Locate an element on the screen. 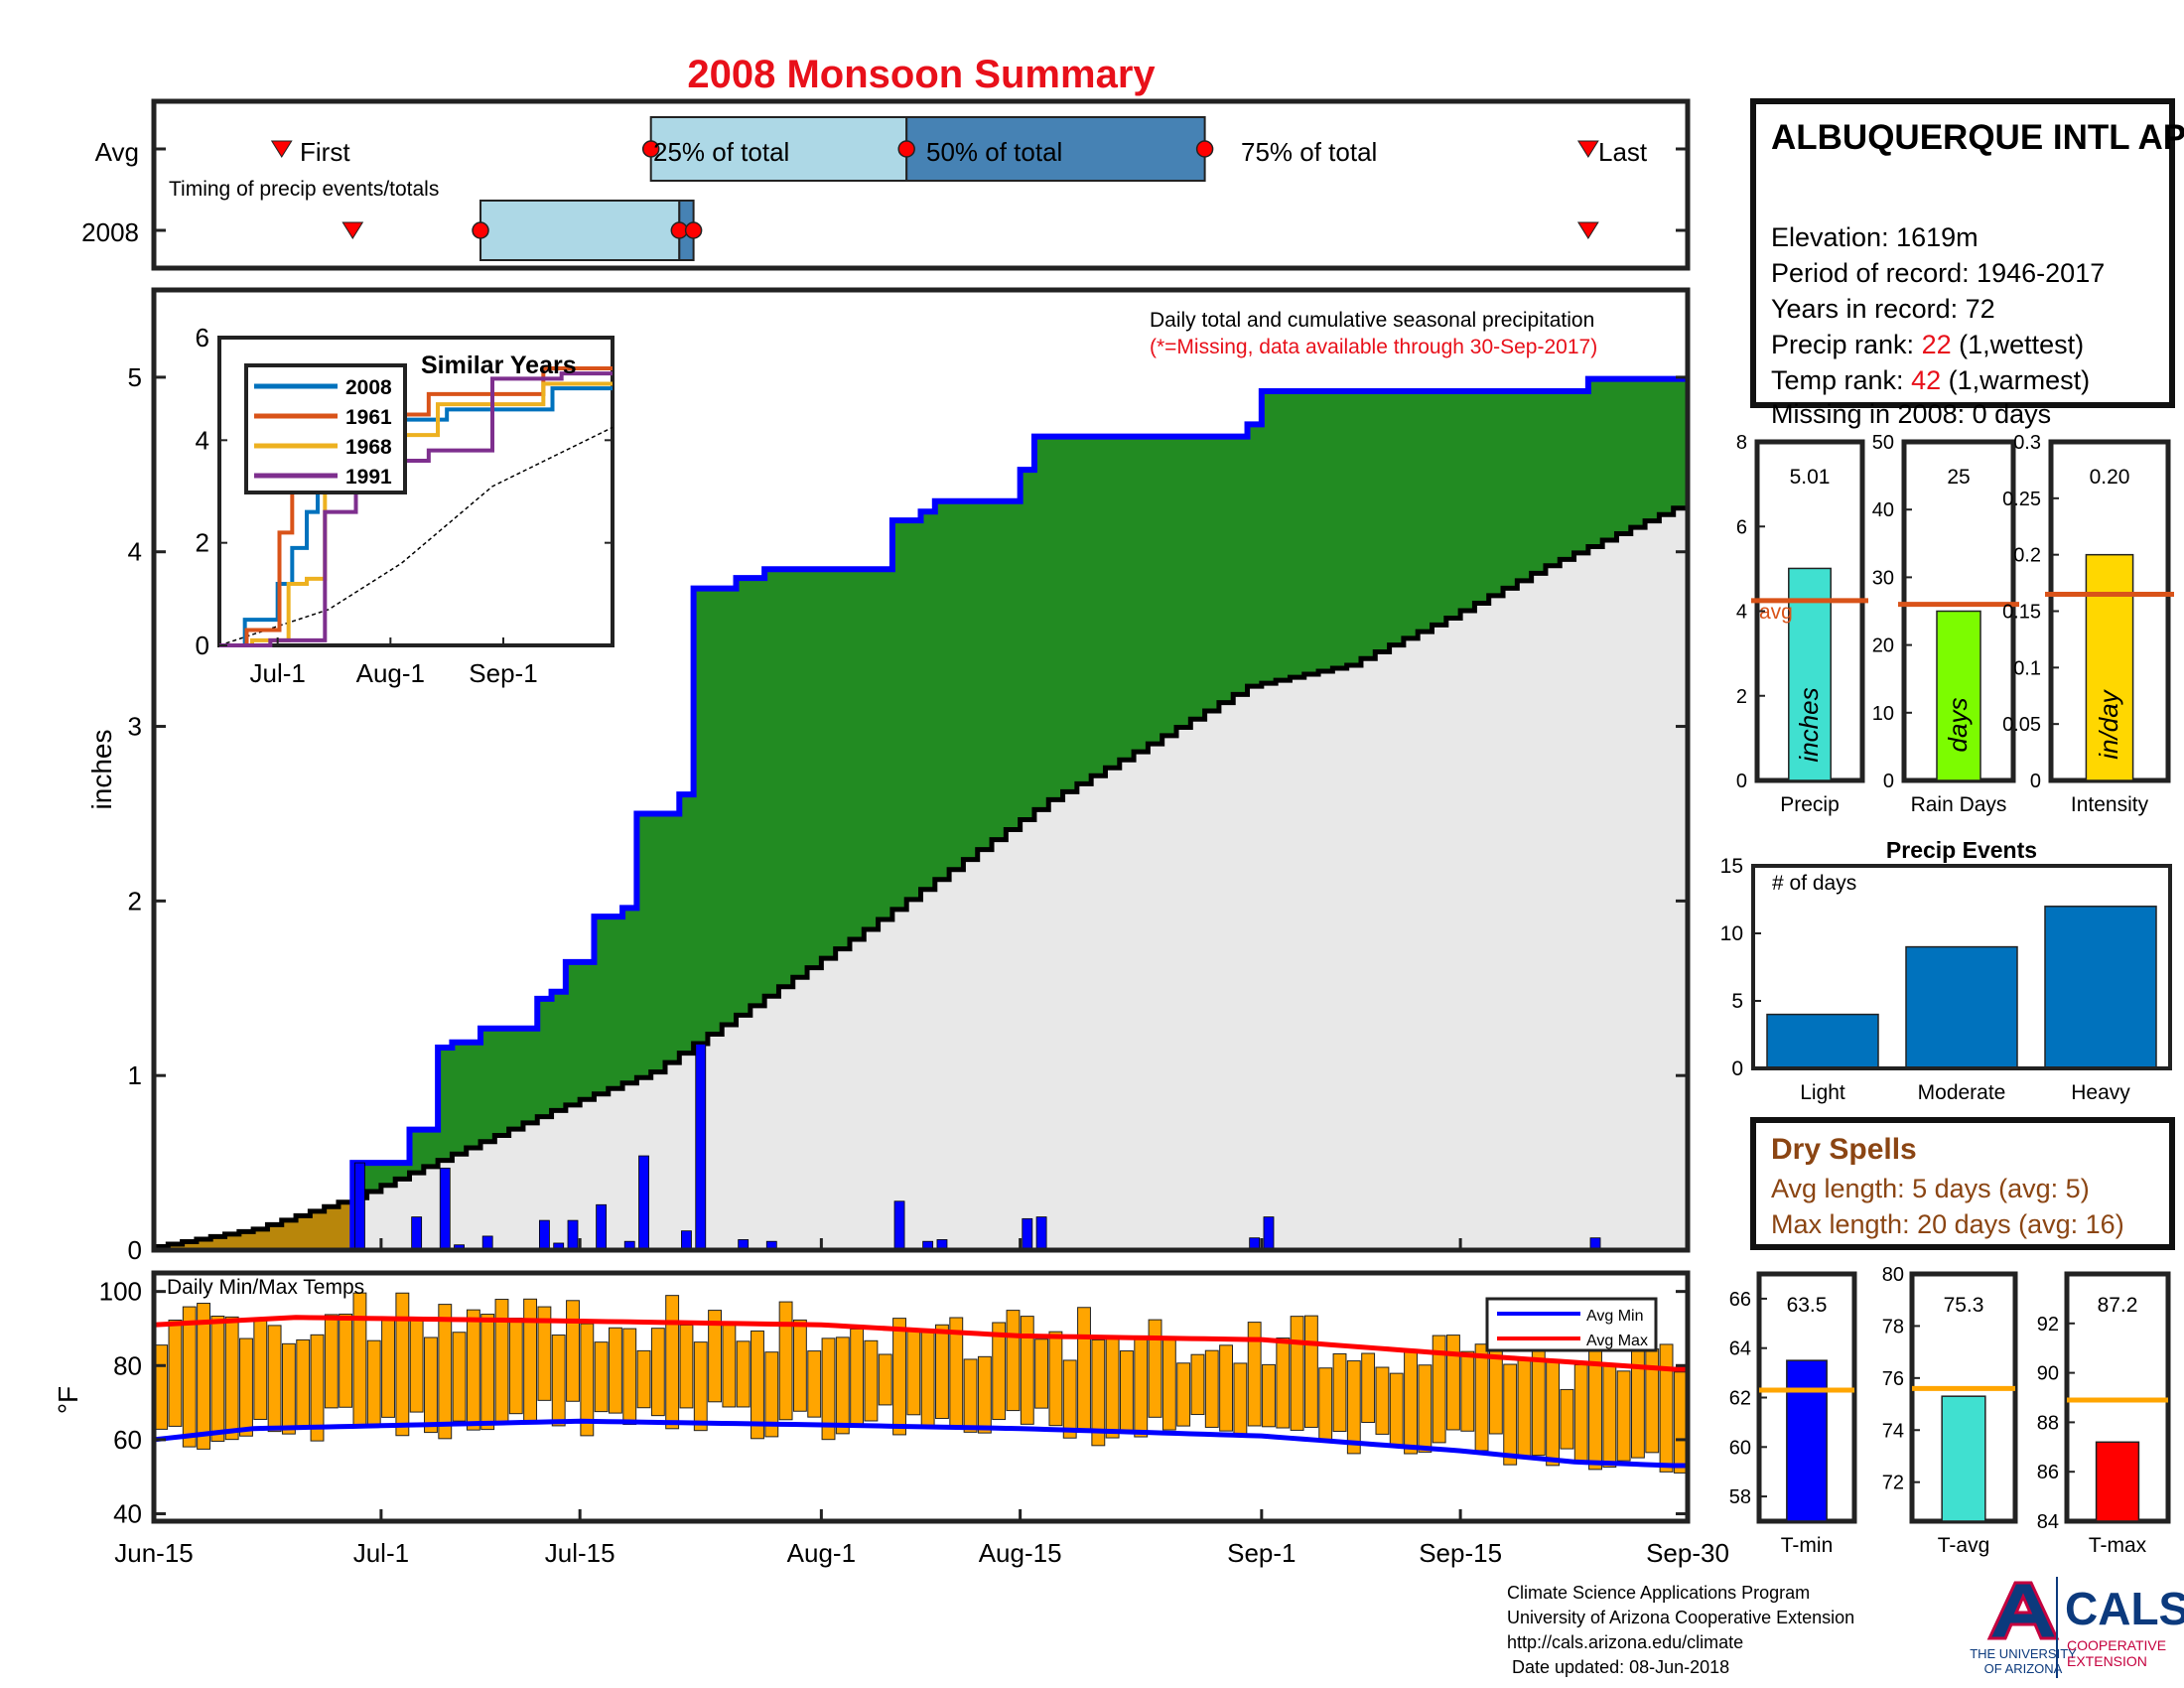 This screenshot has height=1688, width=2184. date-tick-label: Jun-15 is located at coordinates (154, 1553).